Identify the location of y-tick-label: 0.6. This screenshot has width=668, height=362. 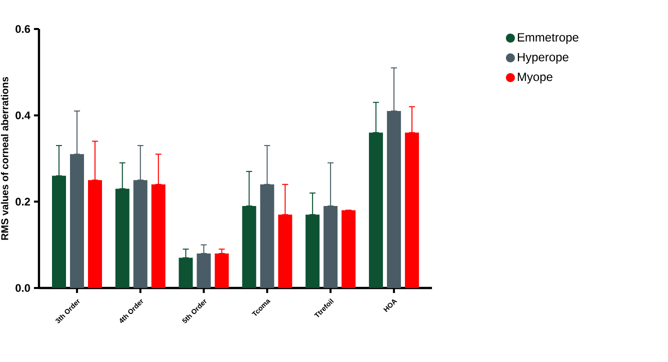
(23, 29).